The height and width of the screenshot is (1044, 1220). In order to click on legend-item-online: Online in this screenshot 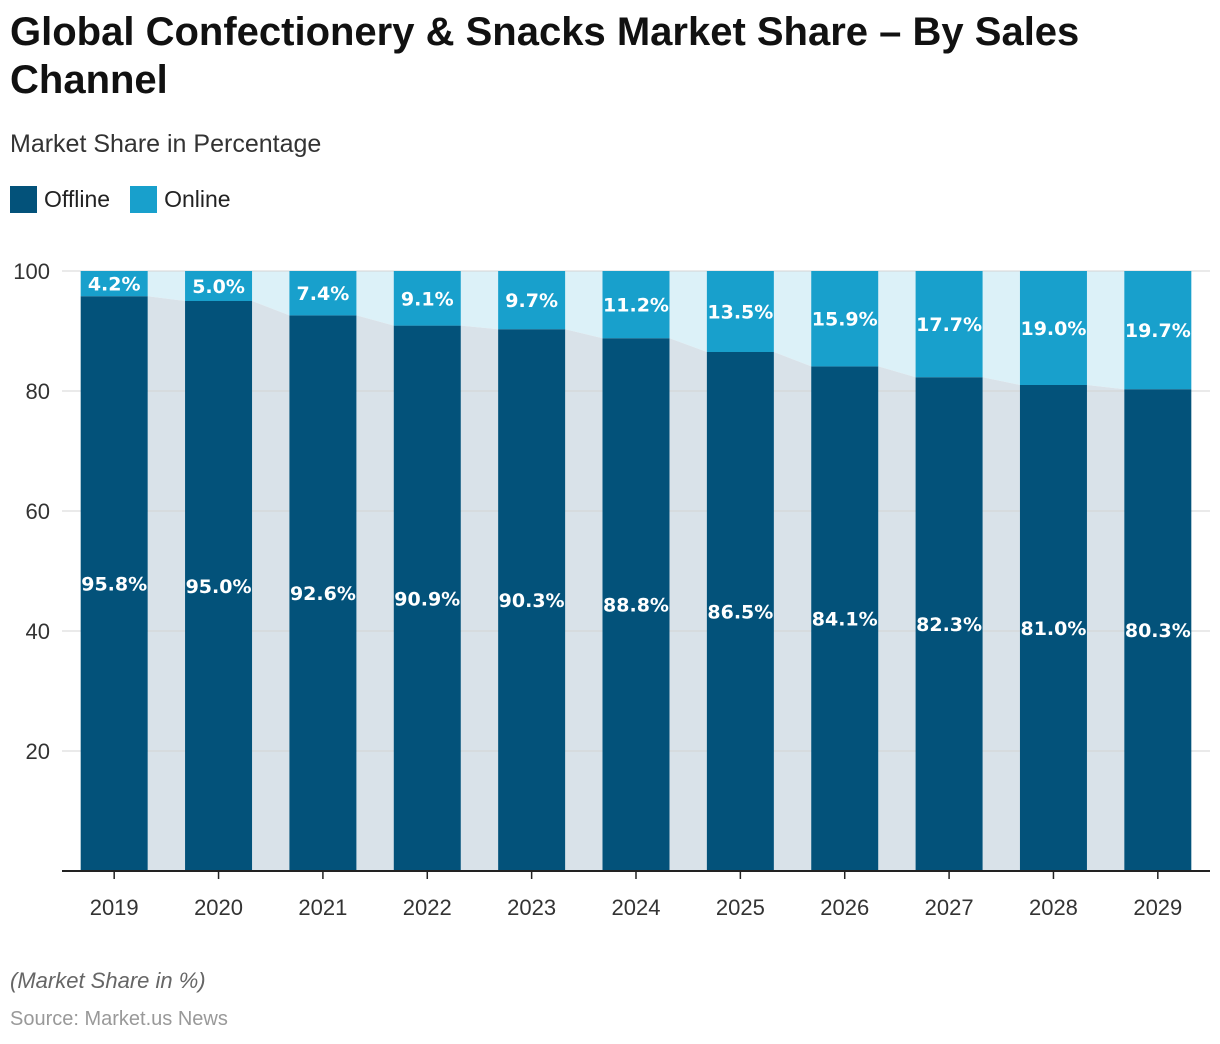, I will do `click(180, 199)`.